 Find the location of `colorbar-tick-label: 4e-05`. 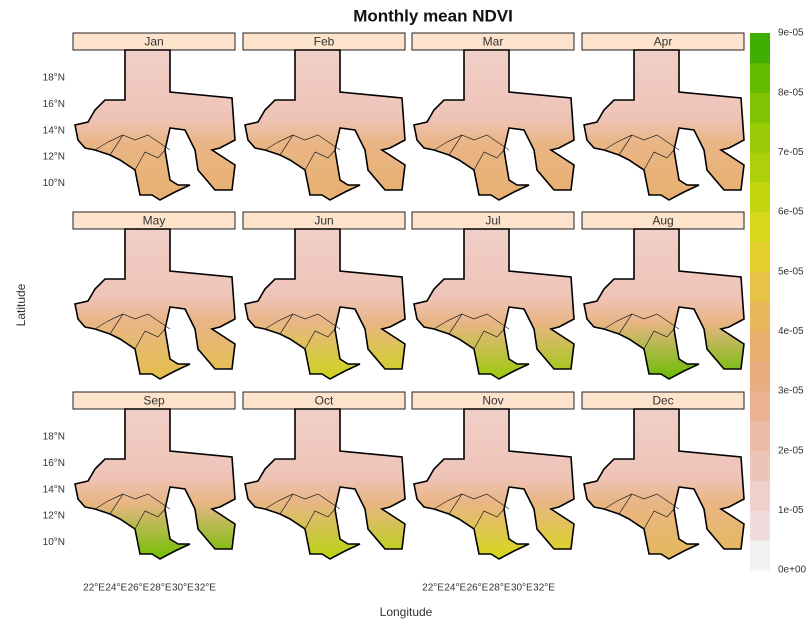

colorbar-tick-label: 4e-05 is located at coordinates (791, 331).